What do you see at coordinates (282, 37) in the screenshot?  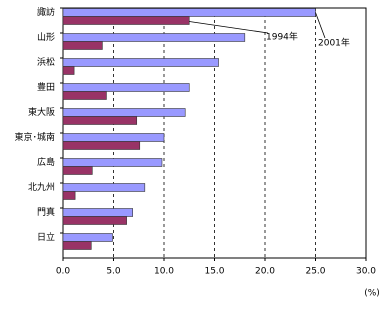 I see `legend-label: 1994年` at bounding box center [282, 37].